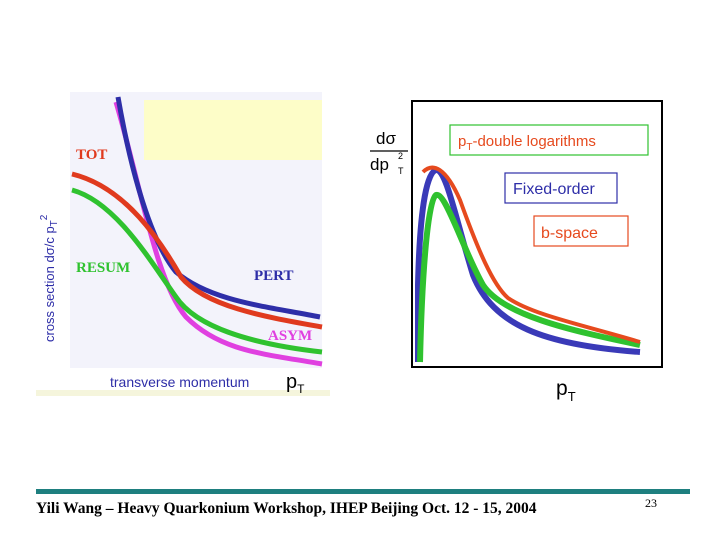  What do you see at coordinates (103, 268) in the screenshot?
I see `resum-label: RESUM` at bounding box center [103, 268].